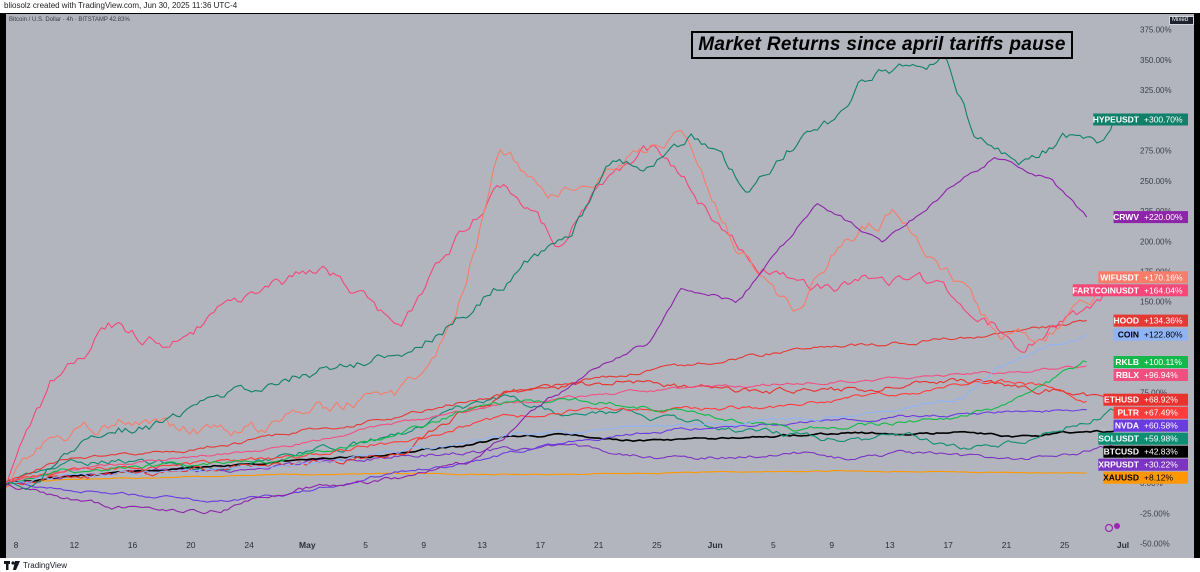  I want to click on series-tag-wifusdt: WIFUSDT +170.16%, so click(1143, 277).